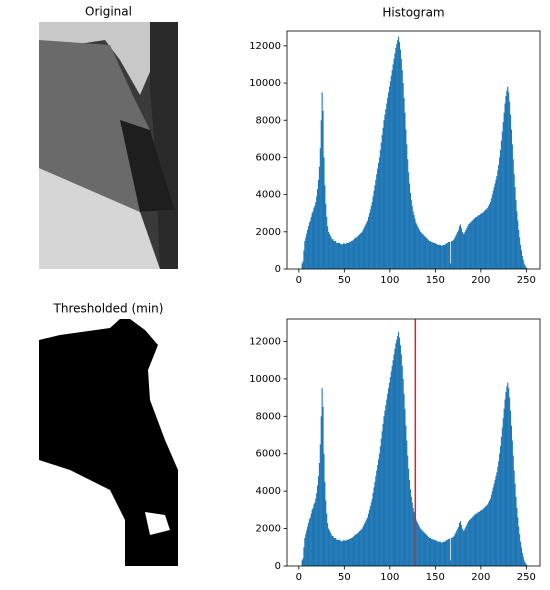  Describe the element at coordinates (435, 280) in the screenshot. I see `x-tick-label: 150` at that location.